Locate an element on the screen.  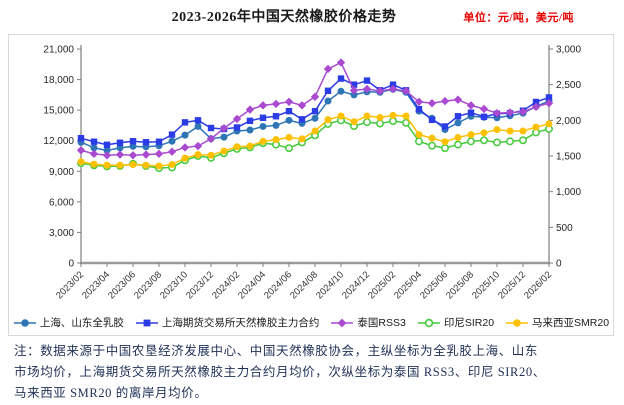
x-tick-label: 2023/12 is located at coordinates (200, 285).